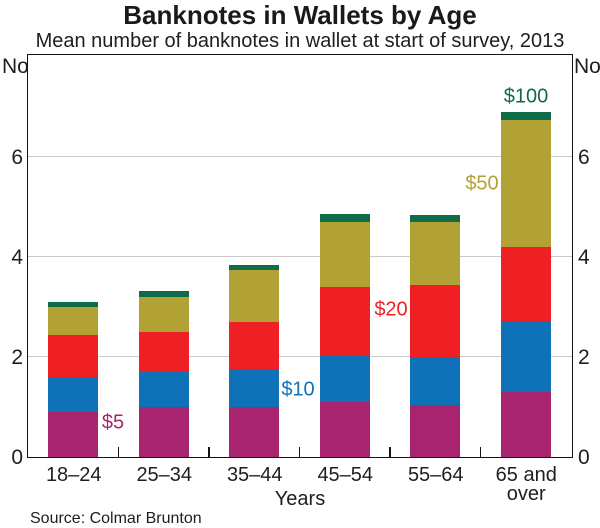  I want to click on bar-segment-$50-35–44, so click(254, 295).